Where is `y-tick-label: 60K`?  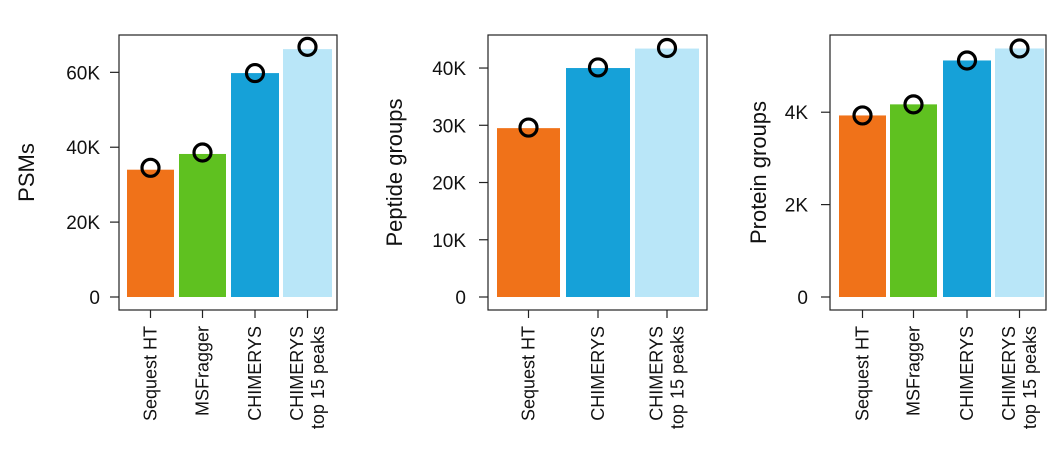
y-tick-label: 60K is located at coordinates (83, 73).